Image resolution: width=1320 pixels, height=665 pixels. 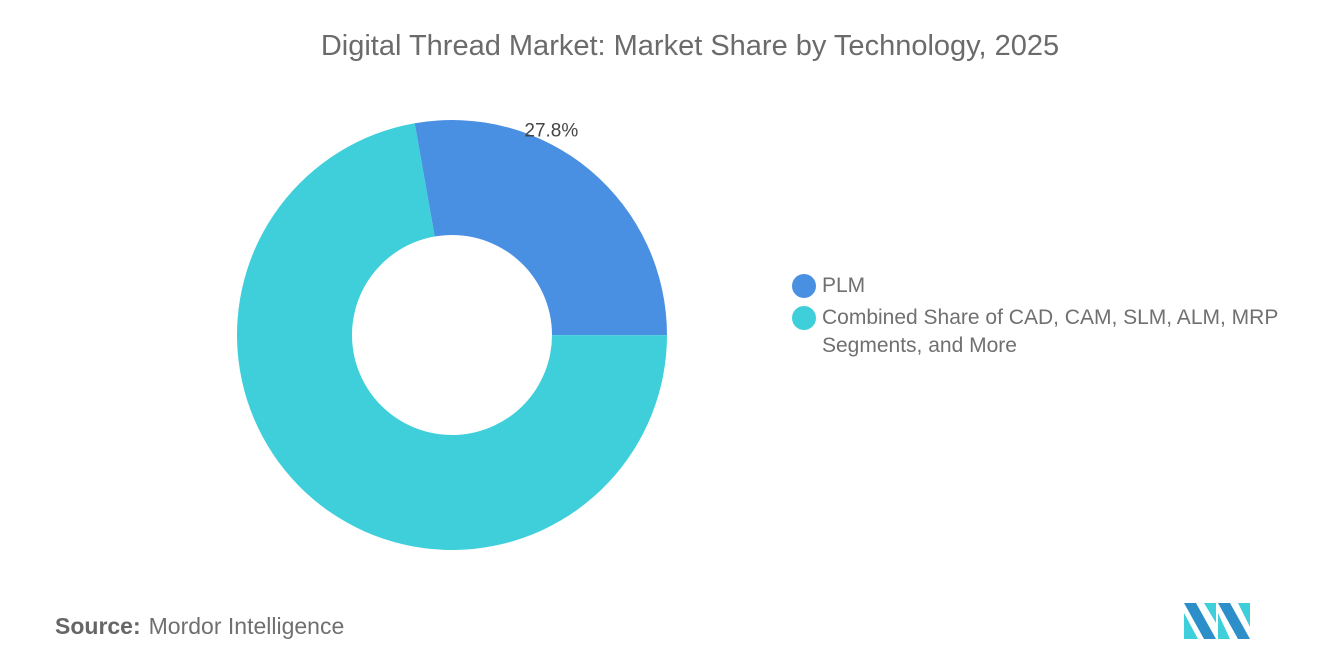 What do you see at coordinates (541, 228) in the screenshot?
I see `slice-plm` at bounding box center [541, 228].